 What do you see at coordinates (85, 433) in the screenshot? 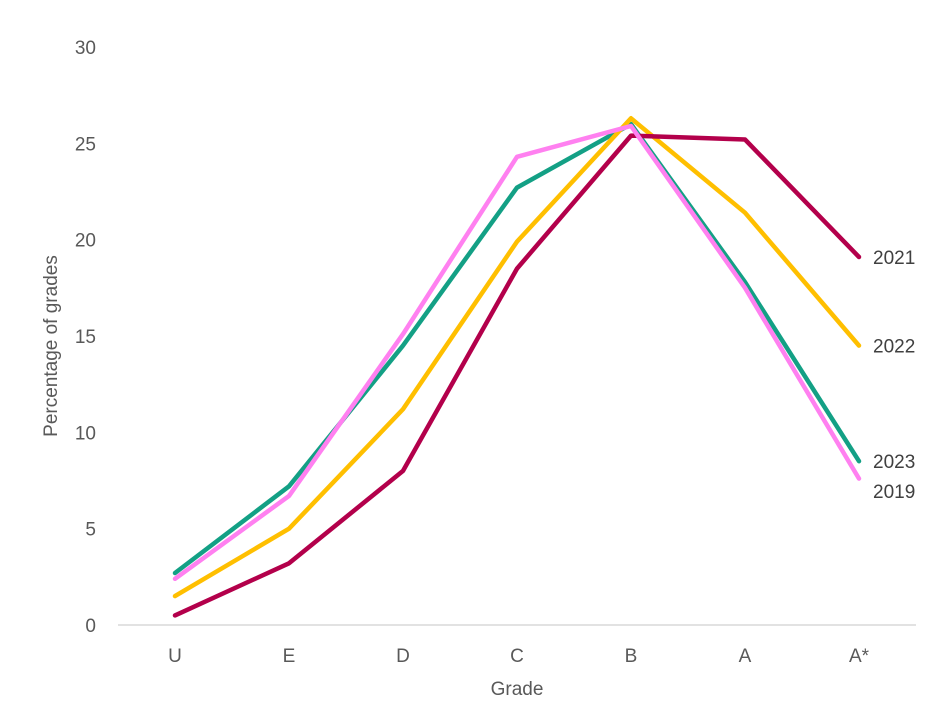
I see `y-tick-label: 10` at bounding box center [85, 433].